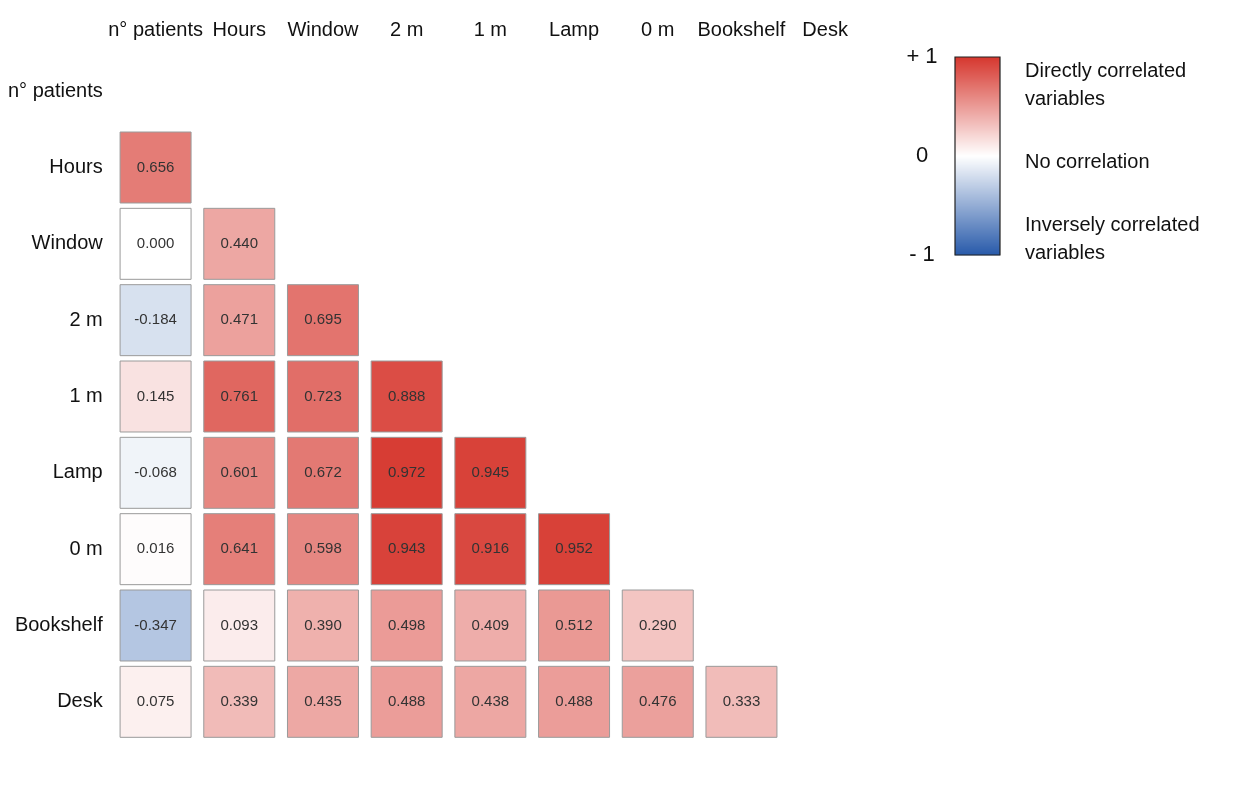 The height and width of the screenshot is (793, 1237). Describe the element at coordinates (76, 166) in the screenshot. I see `y-tick-label: Hours` at that location.